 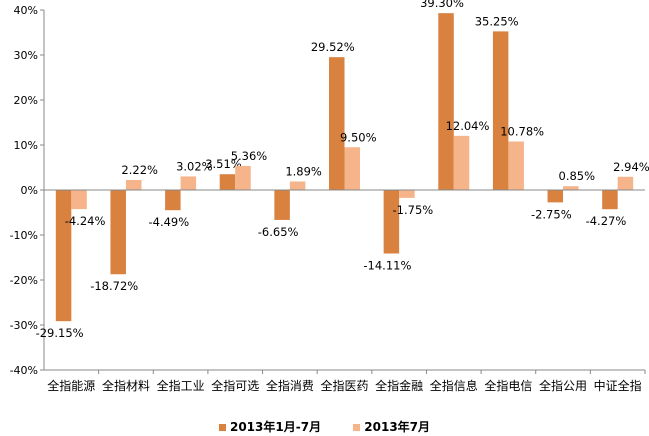 What do you see at coordinates (181, 385) in the screenshot?
I see `x-tick-label: 全指工业` at bounding box center [181, 385].